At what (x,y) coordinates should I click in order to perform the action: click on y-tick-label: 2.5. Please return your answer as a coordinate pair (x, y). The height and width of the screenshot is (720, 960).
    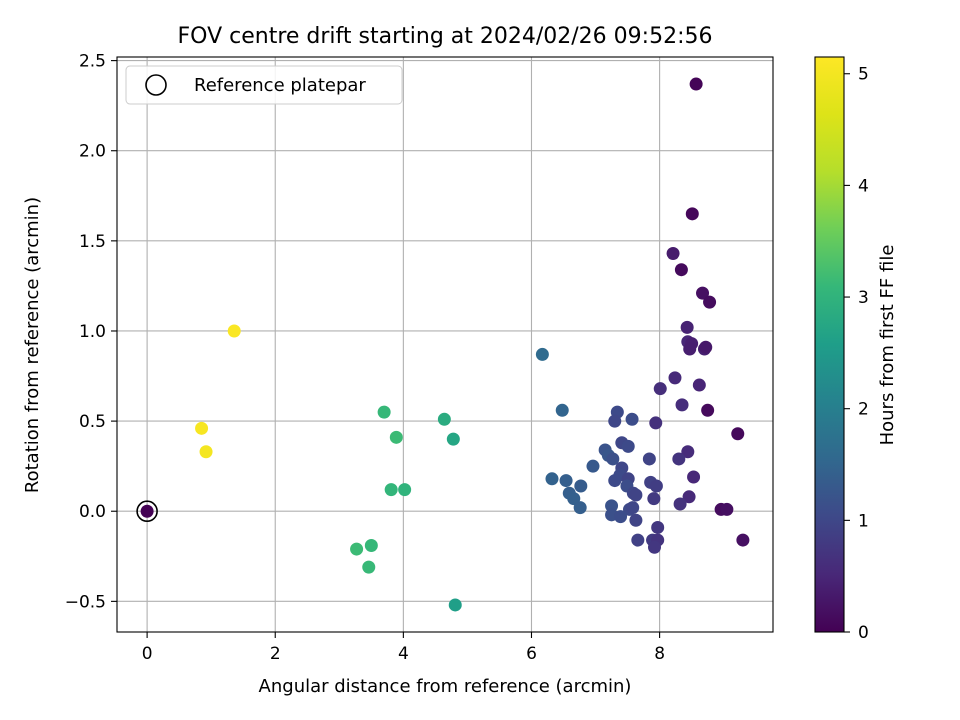
    Looking at the image, I should click on (92, 62).